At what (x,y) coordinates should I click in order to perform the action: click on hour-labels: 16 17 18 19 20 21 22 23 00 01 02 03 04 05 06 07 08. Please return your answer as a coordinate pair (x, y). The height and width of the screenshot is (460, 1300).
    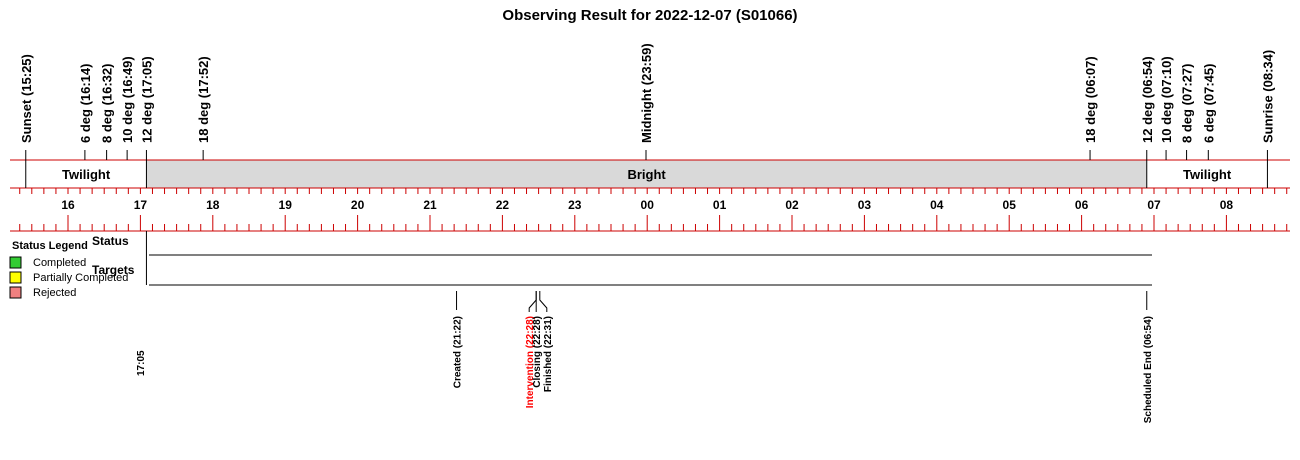
    Looking at the image, I should click on (647, 205).